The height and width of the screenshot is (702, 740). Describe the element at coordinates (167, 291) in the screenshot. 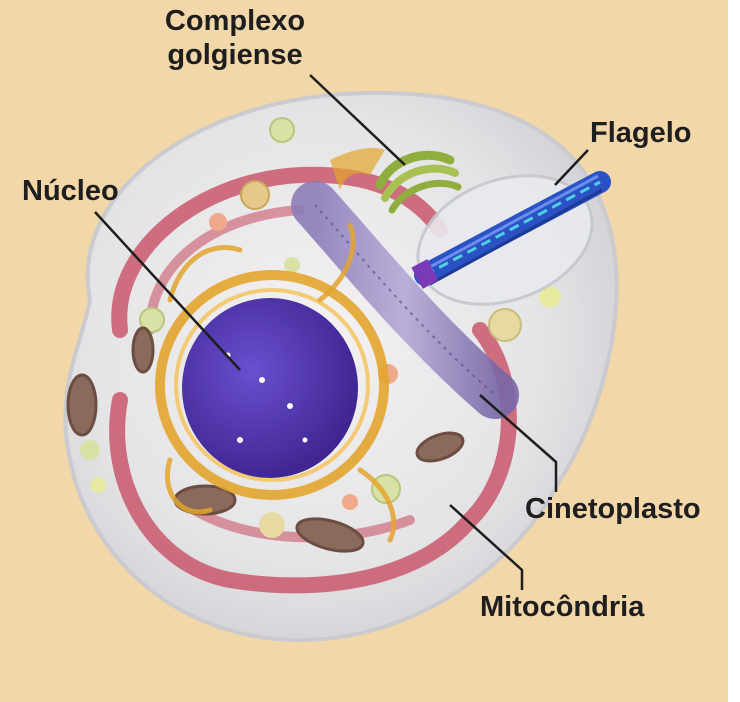

I see `nucleo-leader` at that location.